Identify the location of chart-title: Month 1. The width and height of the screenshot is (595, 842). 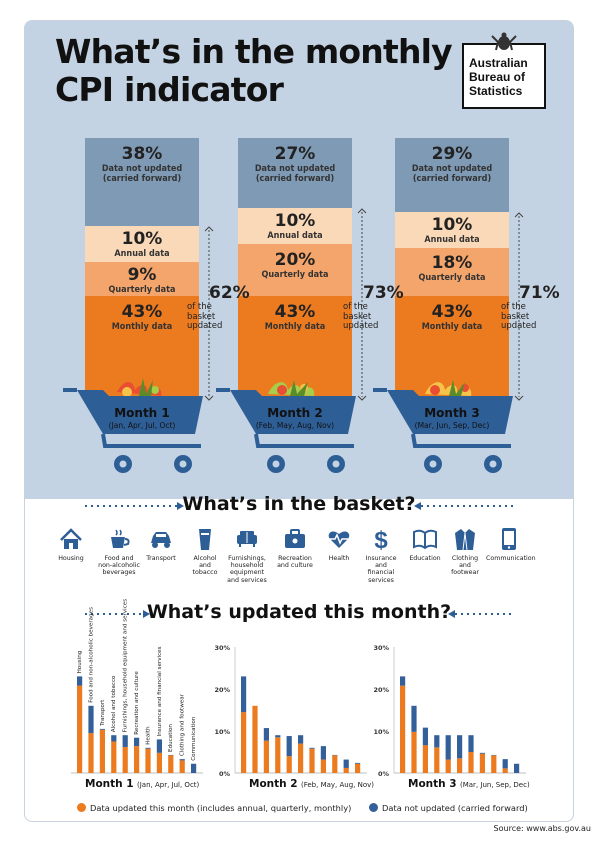
(109, 784).